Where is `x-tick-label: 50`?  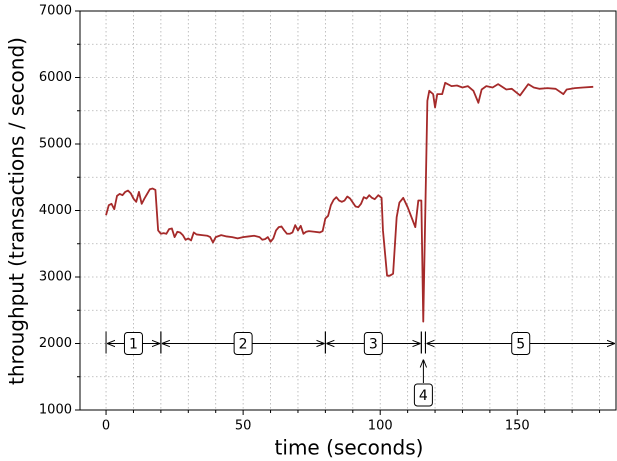 x-tick-label: 50 is located at coordinates (243, 426).